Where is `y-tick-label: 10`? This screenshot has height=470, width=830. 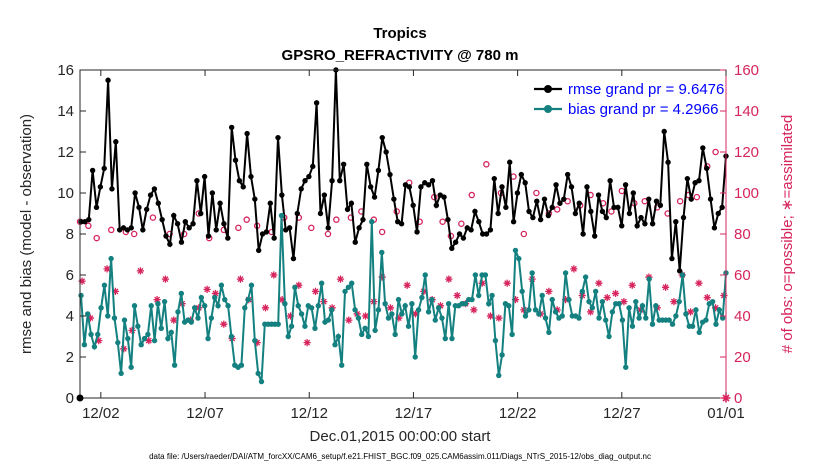 y-tick-label: 10 is located at coordinates (65, 193).